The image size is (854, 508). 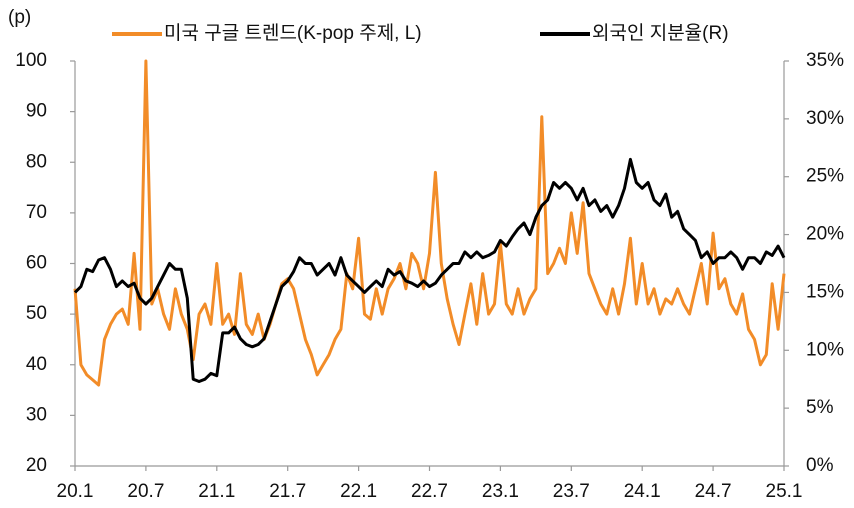 What do you see at coordinates (31, 60) in the screenshot?
I see `y-tick-label: 100` at bounding box center [31, 60].